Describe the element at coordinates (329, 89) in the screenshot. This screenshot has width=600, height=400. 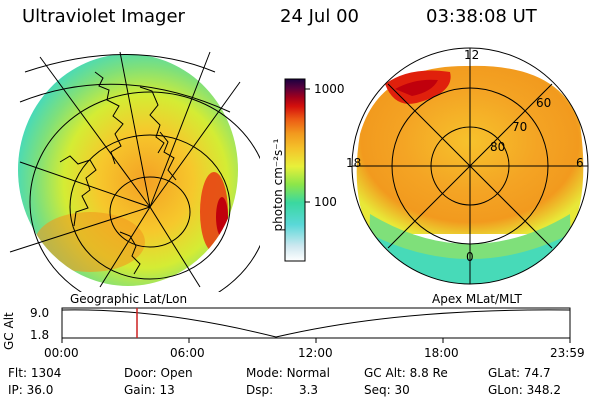
I see `colorbar-tick-1000: 1000` at that location.